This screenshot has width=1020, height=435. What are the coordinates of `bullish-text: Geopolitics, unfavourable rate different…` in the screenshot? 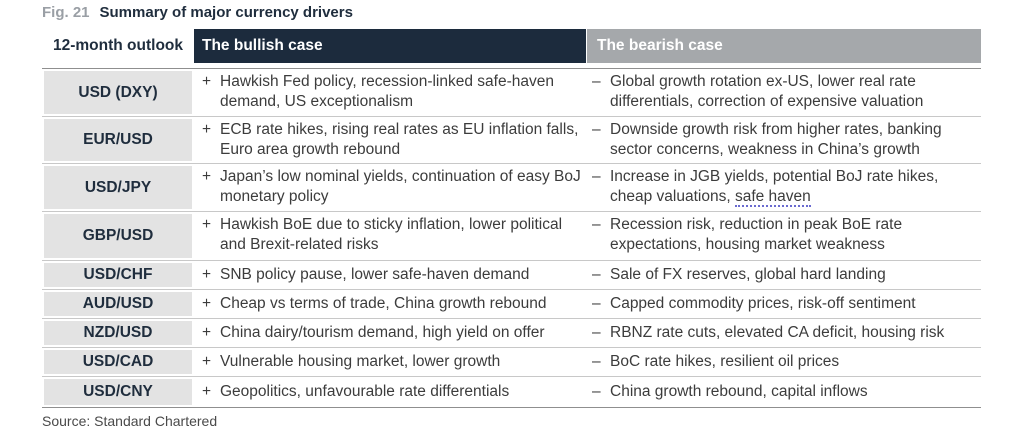 It's located at (365, 391).